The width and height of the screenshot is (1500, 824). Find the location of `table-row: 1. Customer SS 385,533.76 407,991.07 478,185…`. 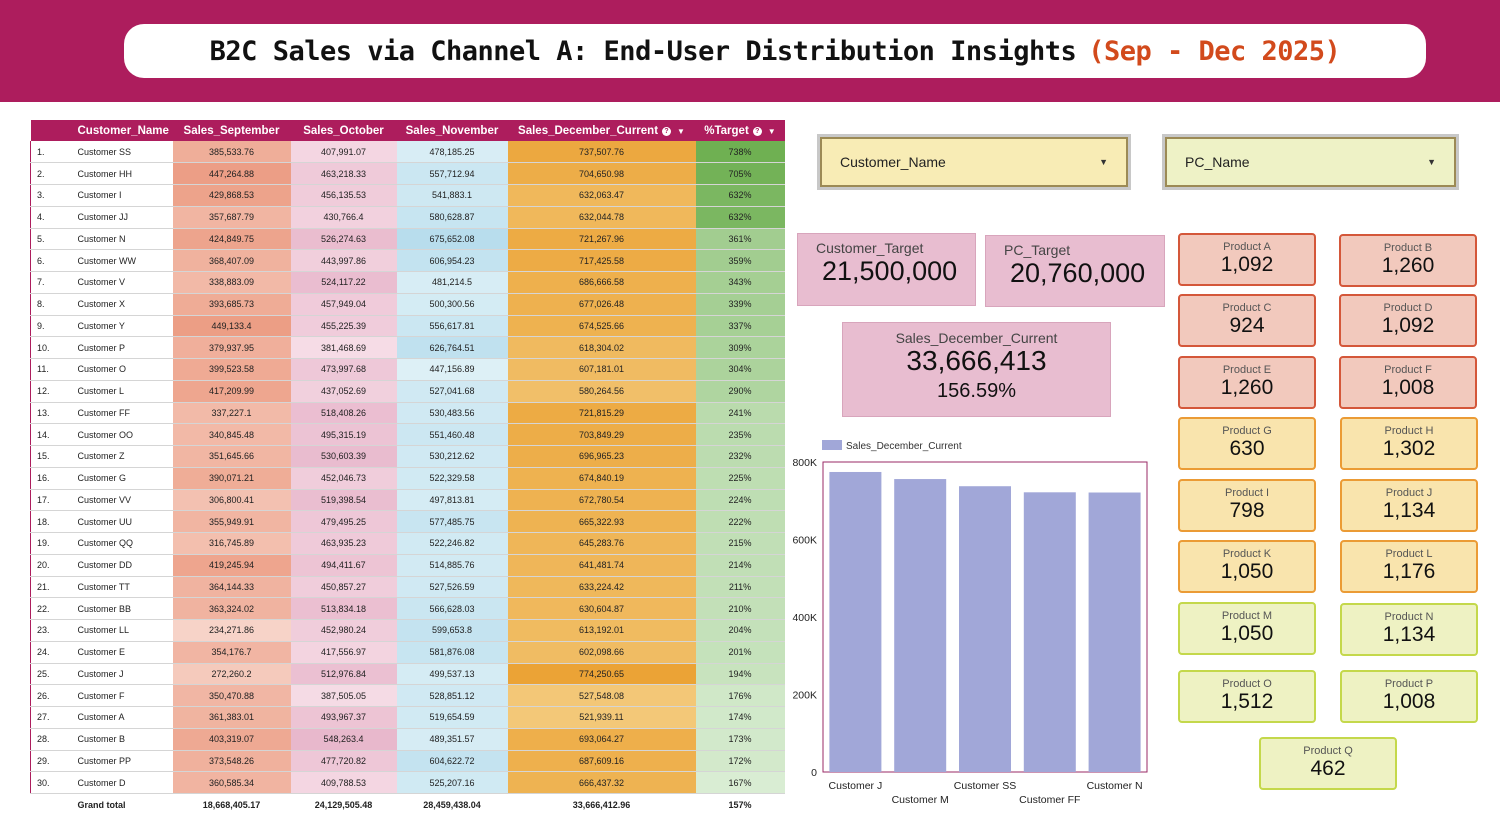

table-row: 1. Customer SS 385,533.76 407,991.07 478,185… is located at coordinates (407, 152).